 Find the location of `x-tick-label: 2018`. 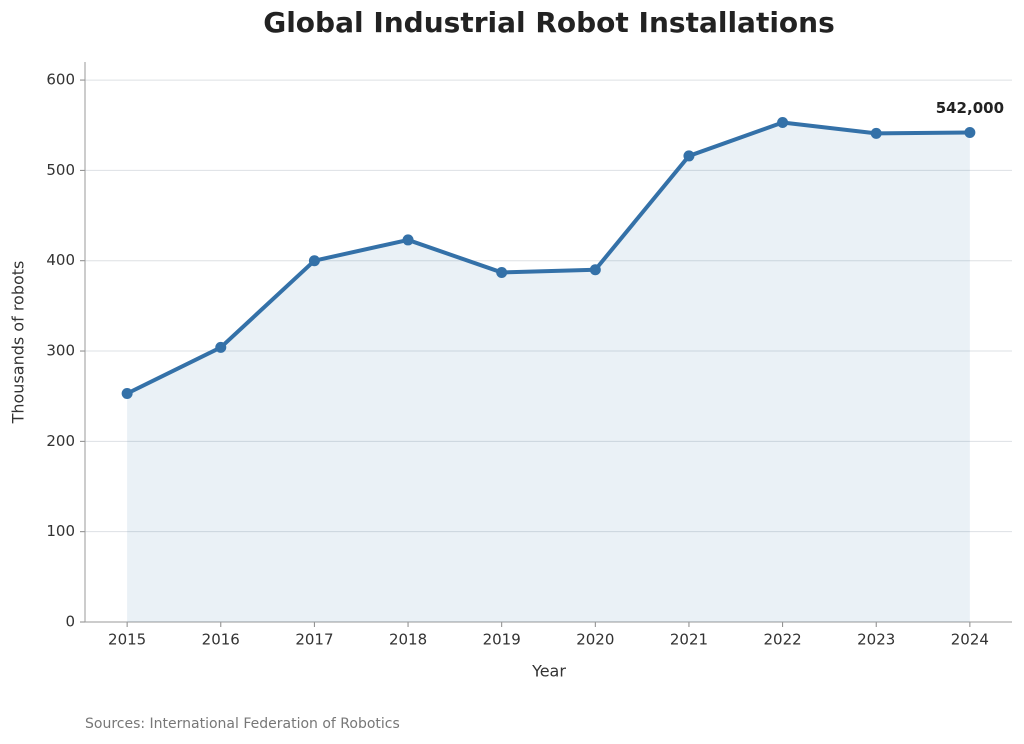

x-tick-label: 2018 is located at coordinates (408, 640).